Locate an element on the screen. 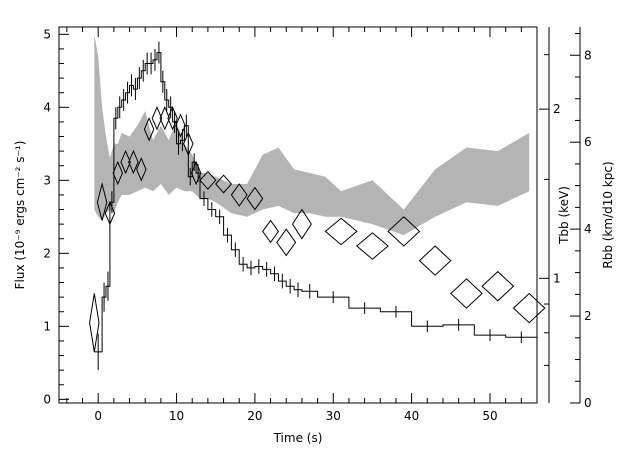 This screenshot has height=457, width=640. y-axis-label-temperature: Tbb (keV) is located at coordinates (564, 215).